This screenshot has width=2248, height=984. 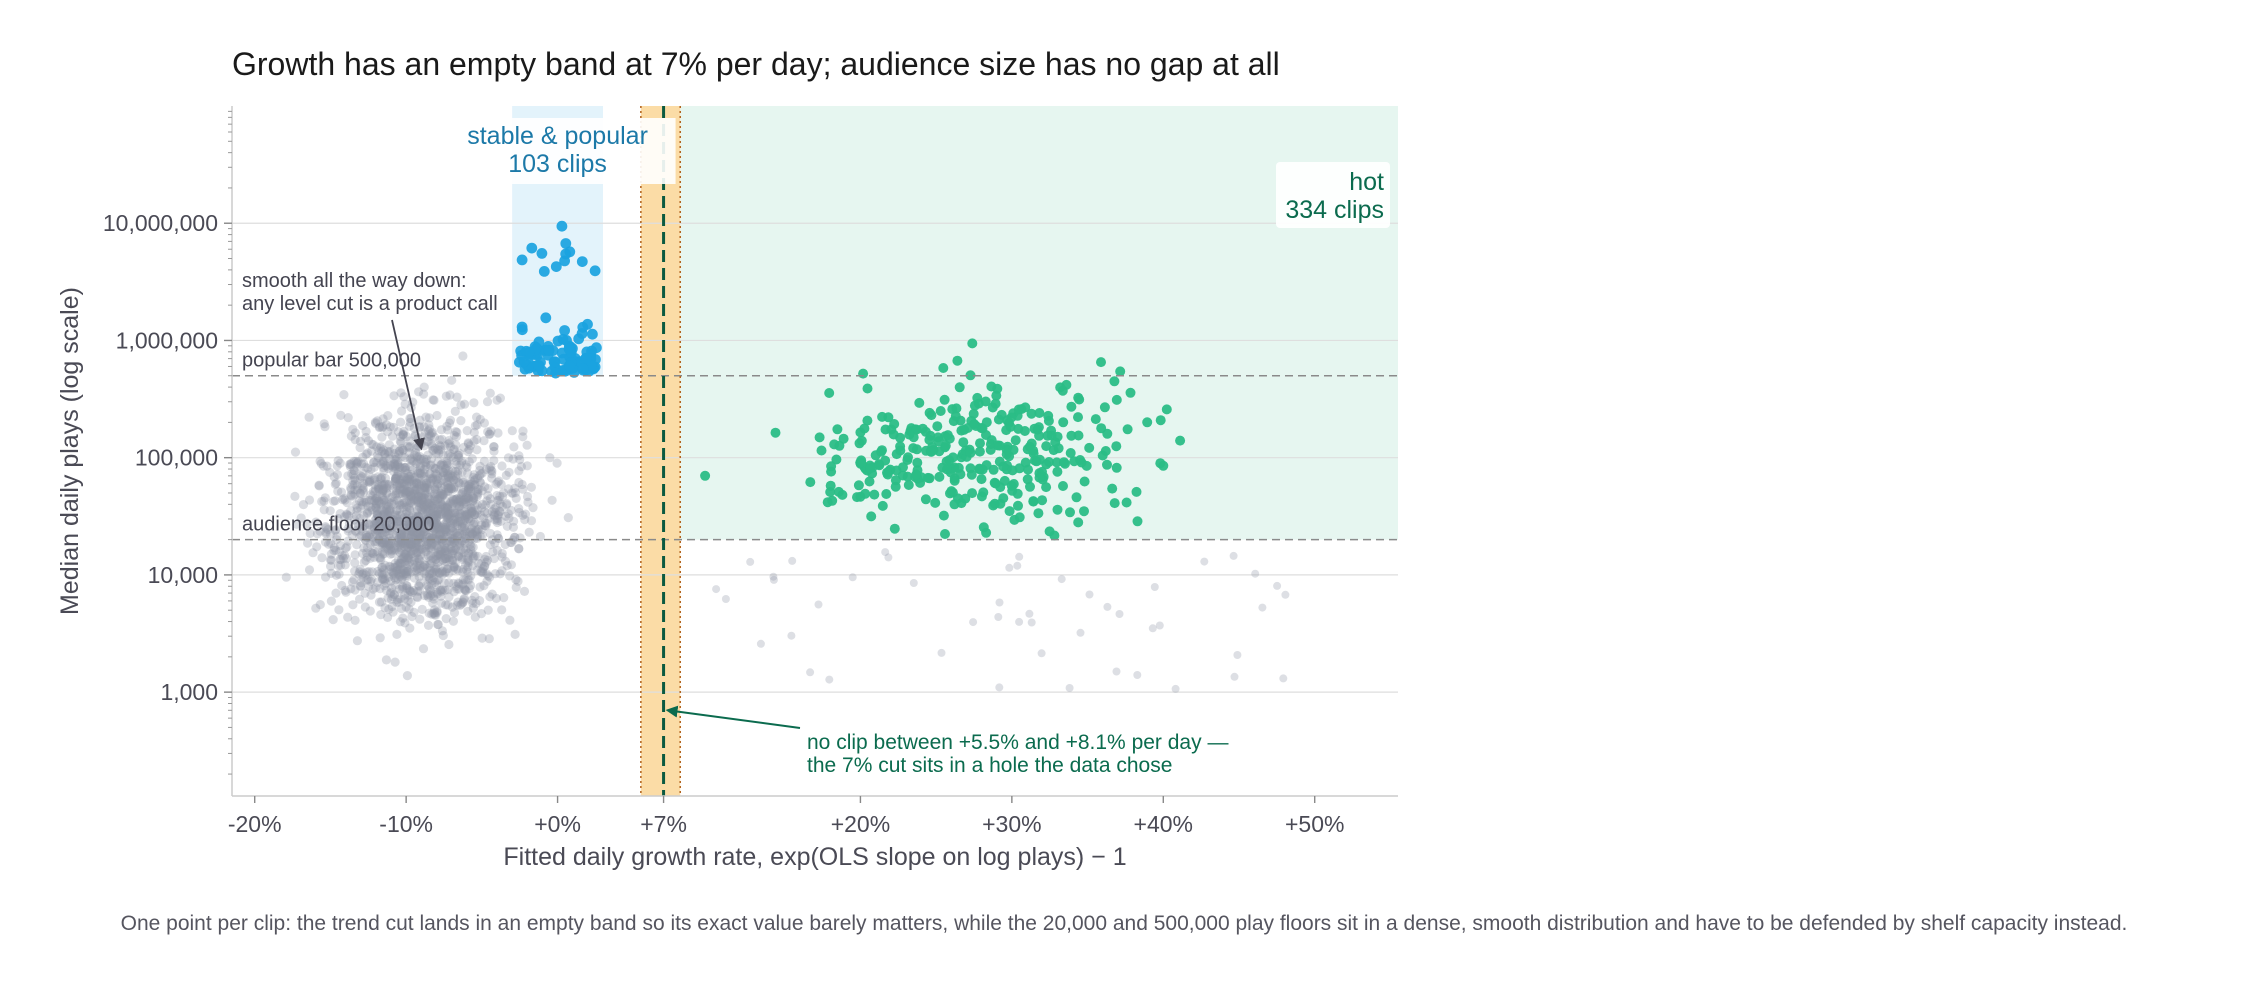 I want to click on x-tick-label: +7%, so click(x=663, y=824).